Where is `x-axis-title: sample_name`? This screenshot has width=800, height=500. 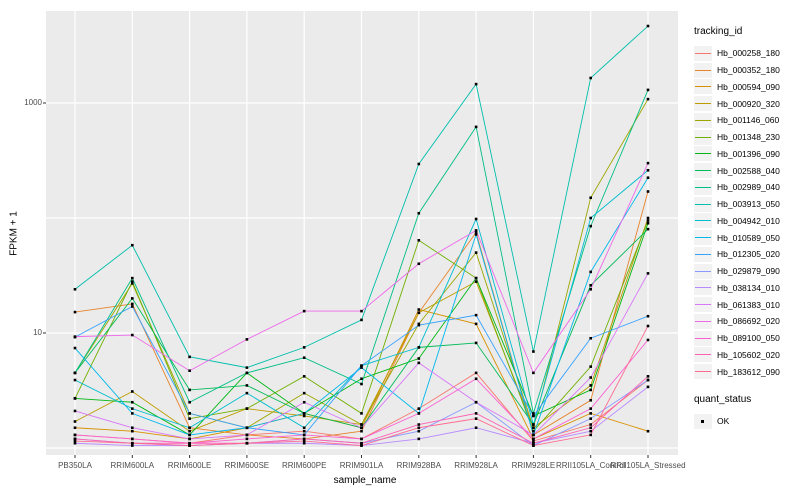 x-axis-title: sample_name is located at coordinates (365, 480).